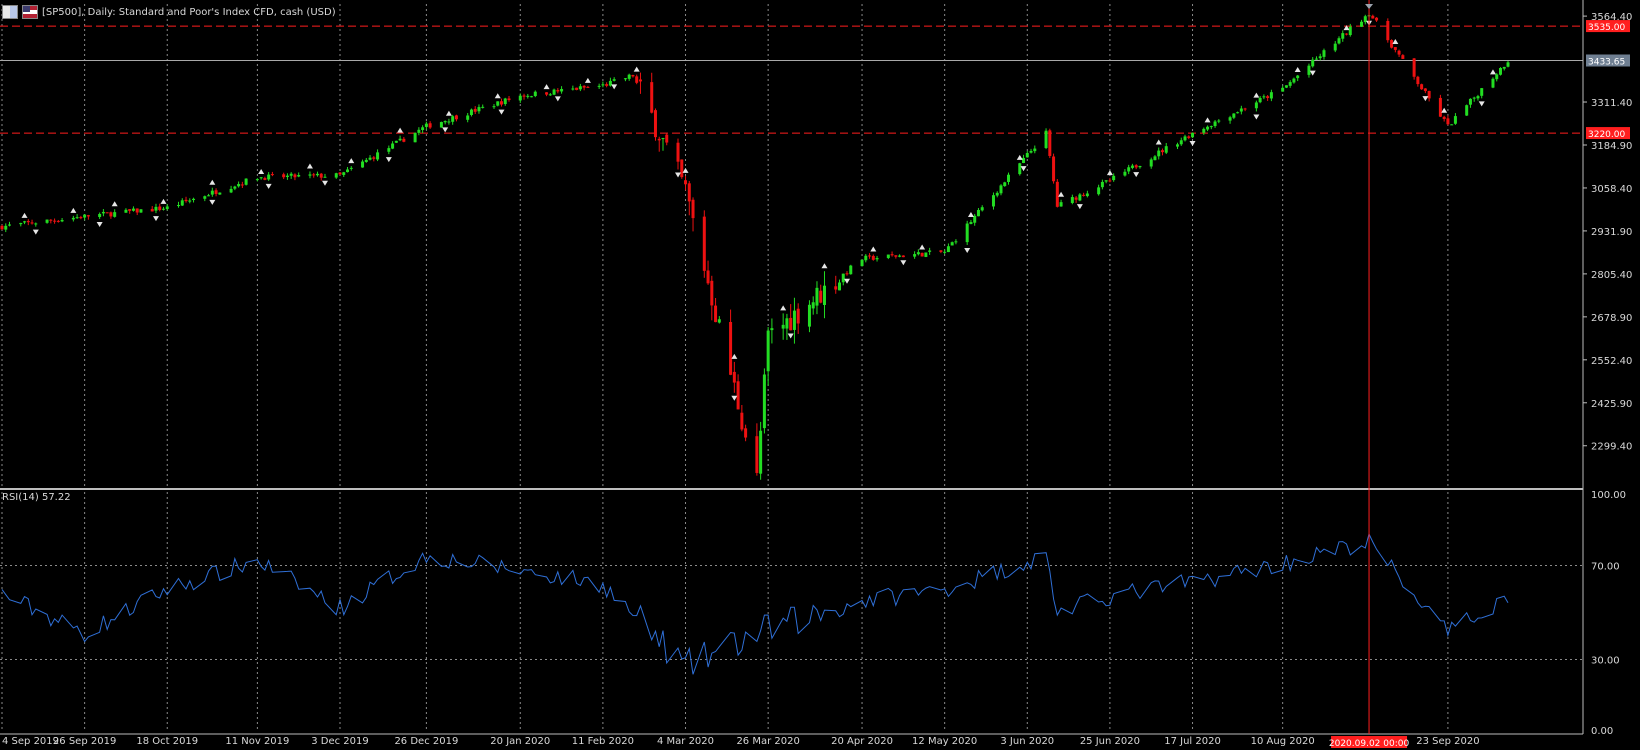  I want to click on shift-marker-icon, so click(1369, 6).